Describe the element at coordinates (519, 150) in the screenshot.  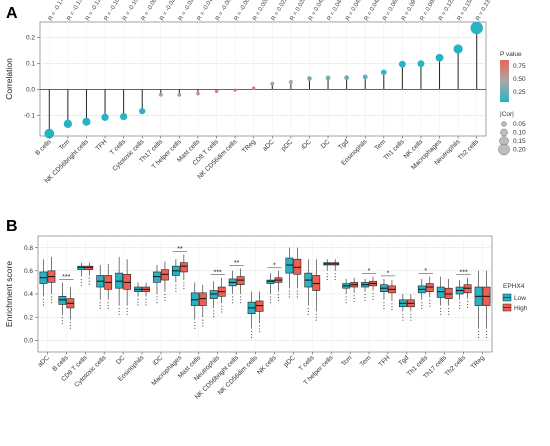
I see `legend-size-tick: 0.20` at that location.